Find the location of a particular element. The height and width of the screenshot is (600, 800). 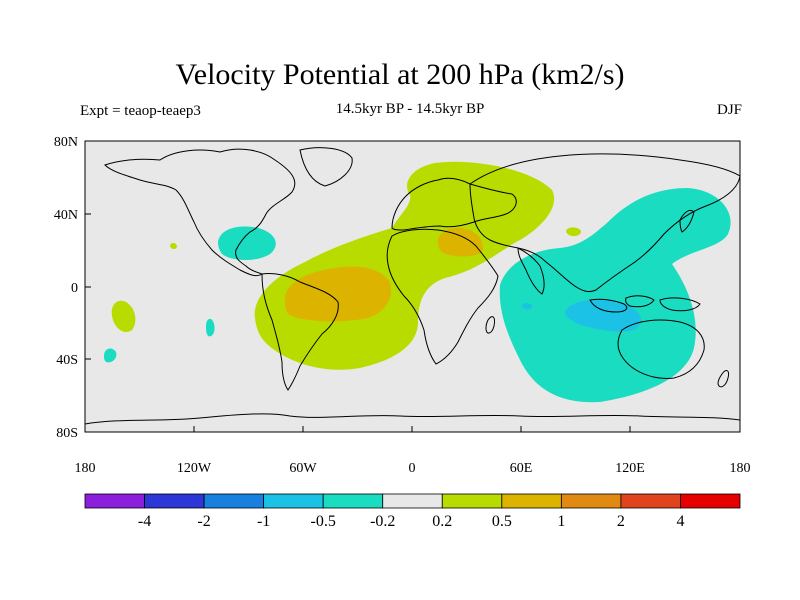

x-tick-label: 60E is located at coordinates (521, 468).